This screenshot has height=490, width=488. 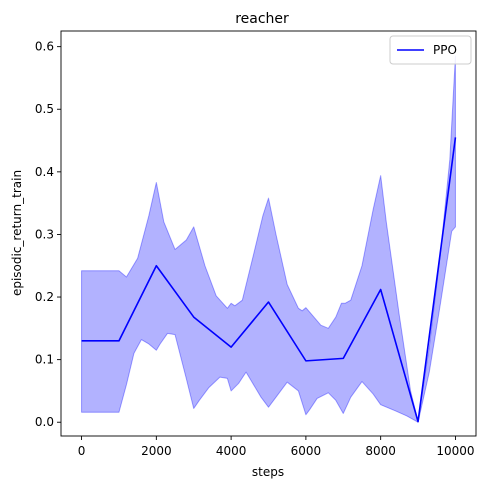 I want to click on y-tick-label: 0.6, so click(x=44, y=47).